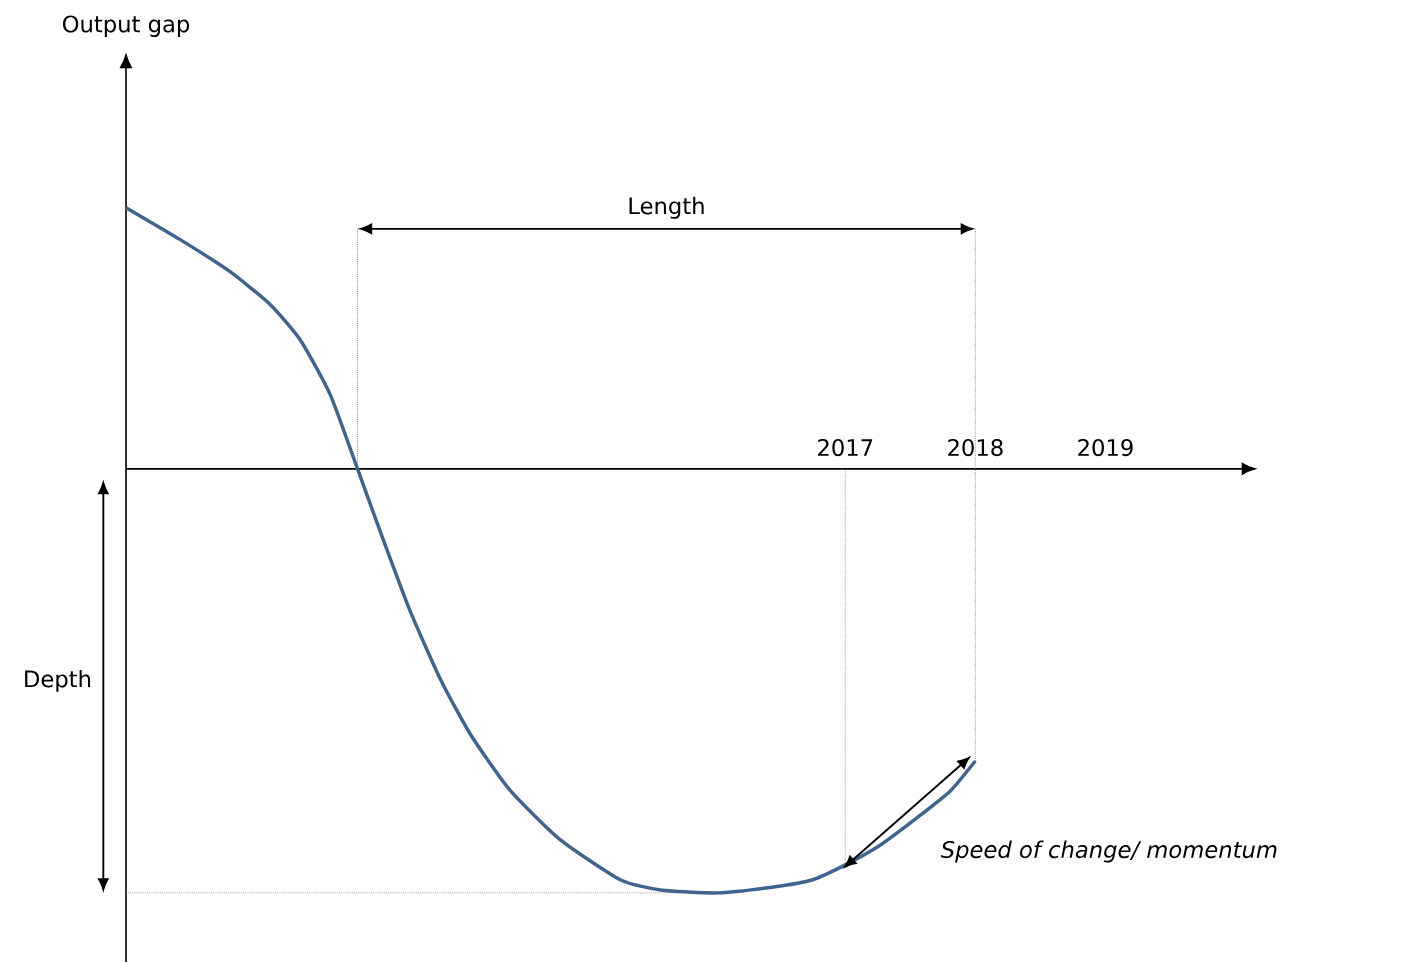 This screenshot has height=964, width=1428. I want to click on text: Depth, so click(58, 680).